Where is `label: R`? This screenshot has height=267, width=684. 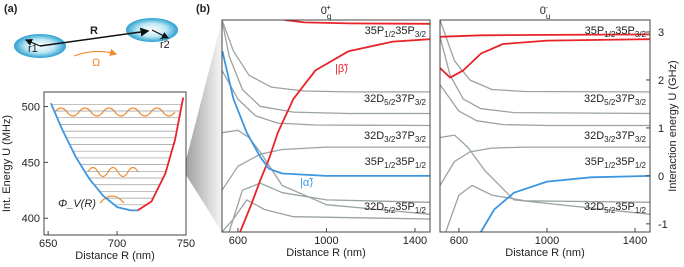 label: R is located at coordinates (94, 31).